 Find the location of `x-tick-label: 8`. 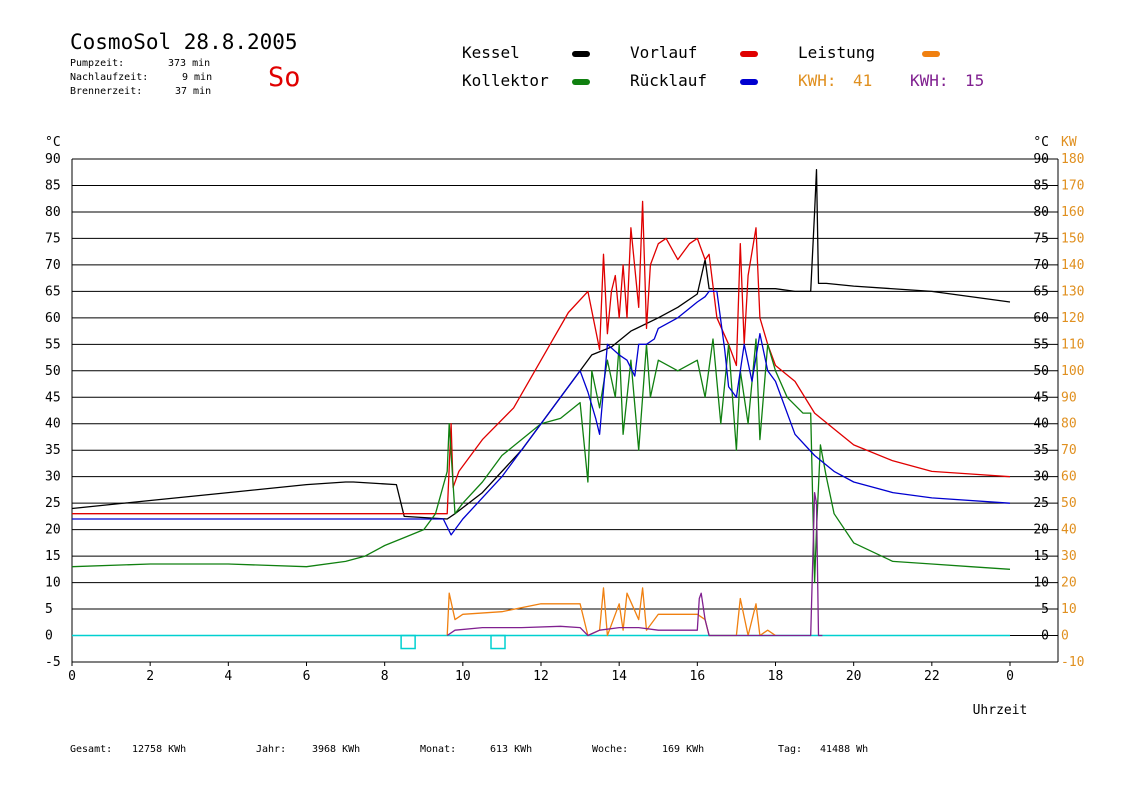

x-tick-label: 8 is located at coordinates (385, 676).